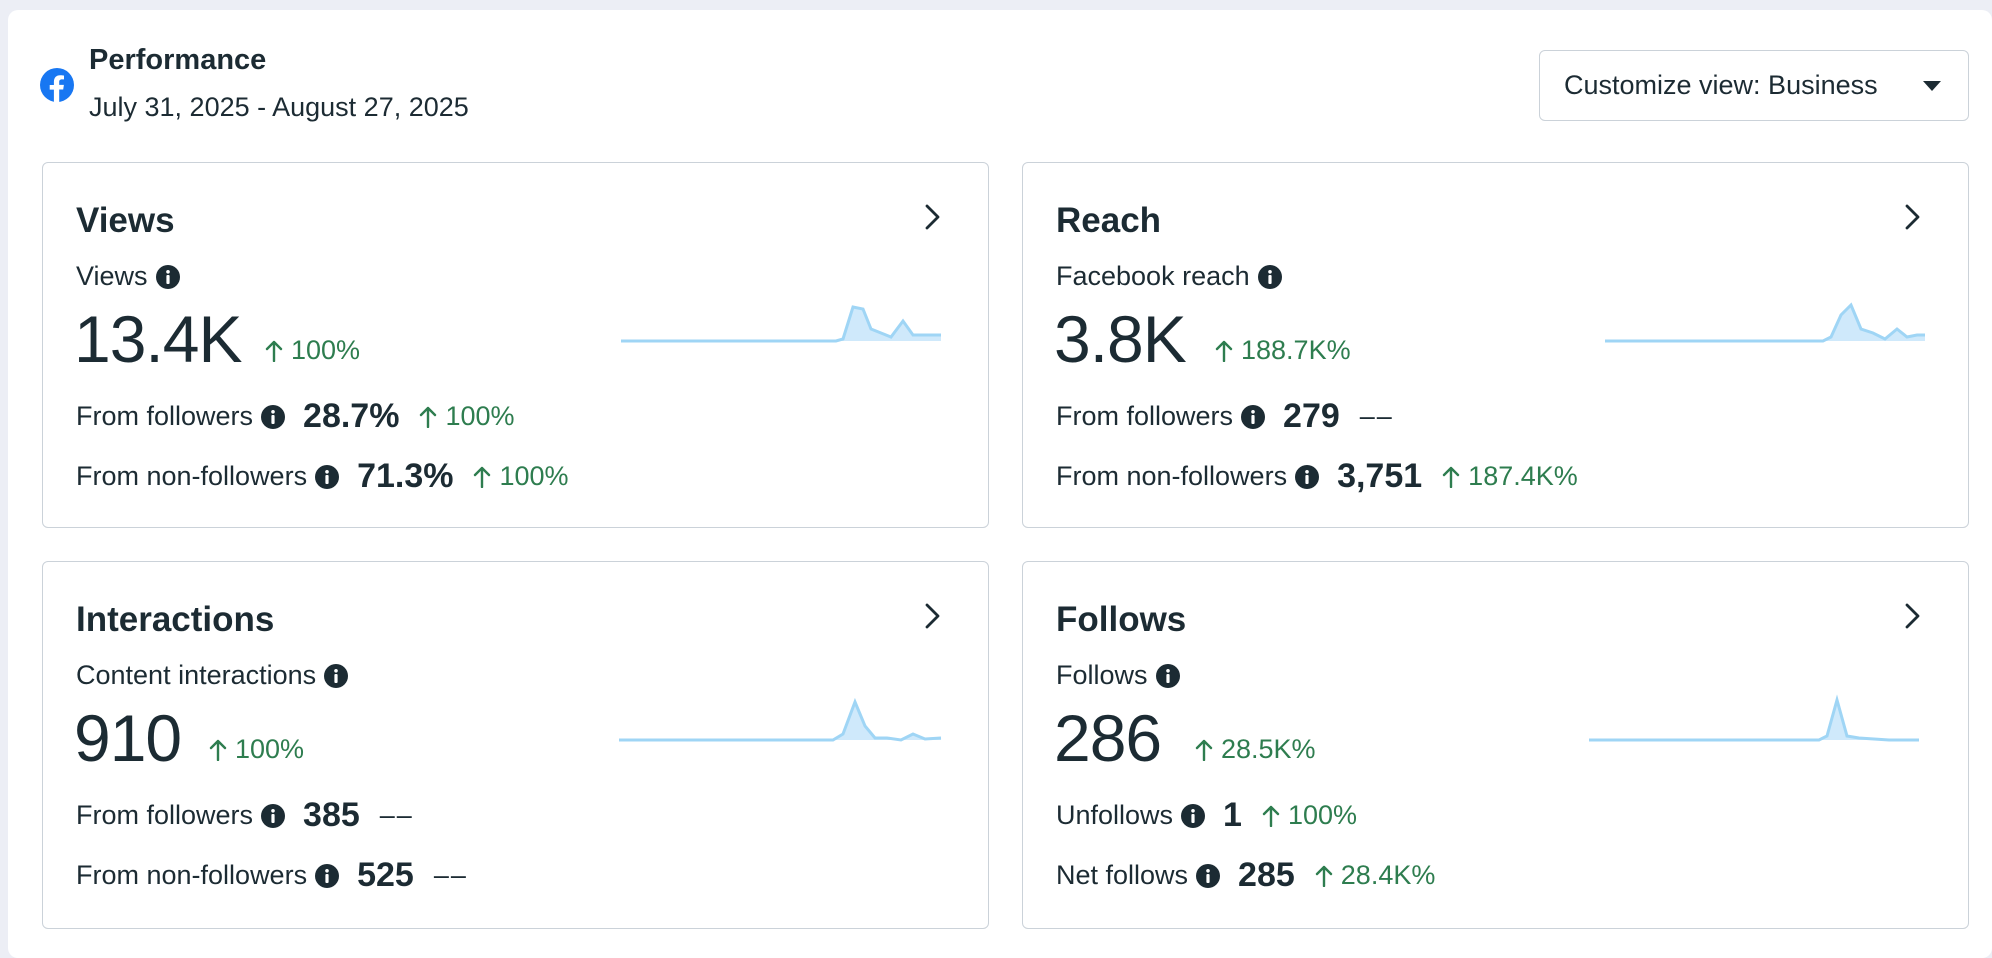 The image size is (1992, 958). What do you see at coordinates (1932, 86) in the screenshot?
I see `caret-down-icon` at bounding box center [1932, 86].